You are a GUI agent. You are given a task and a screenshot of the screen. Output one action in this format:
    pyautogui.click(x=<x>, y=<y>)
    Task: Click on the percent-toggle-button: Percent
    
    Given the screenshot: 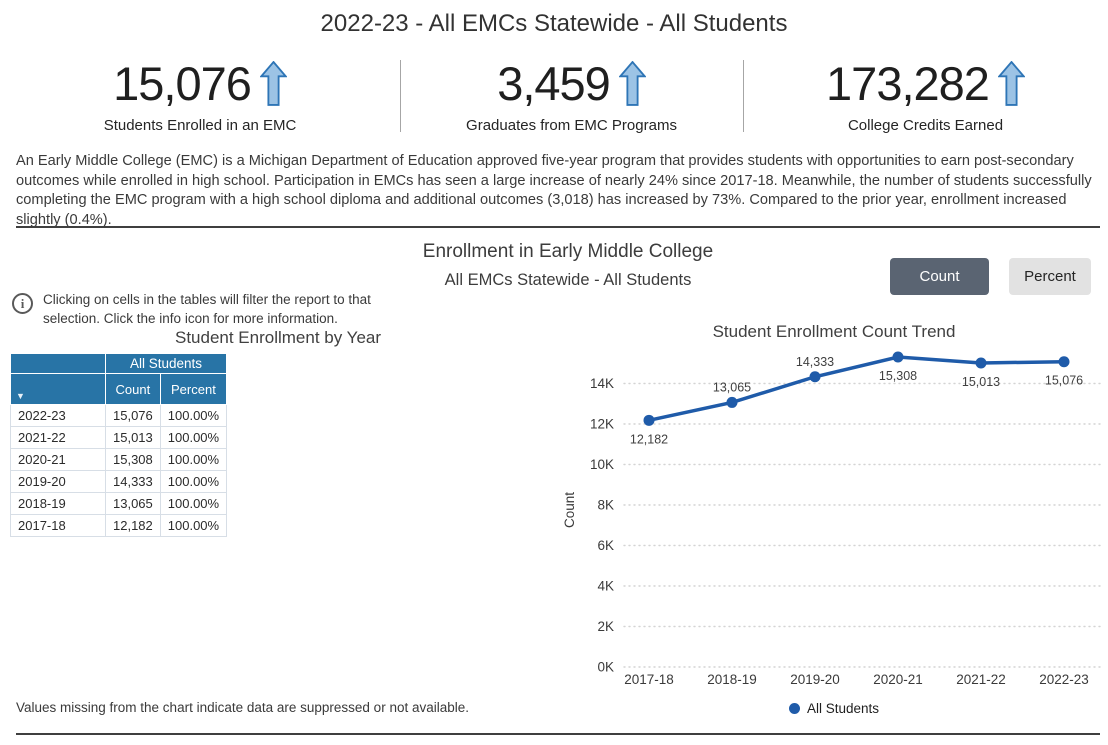 What is the action you would take?
    pyautogui.click(x=1050, y=276)
    